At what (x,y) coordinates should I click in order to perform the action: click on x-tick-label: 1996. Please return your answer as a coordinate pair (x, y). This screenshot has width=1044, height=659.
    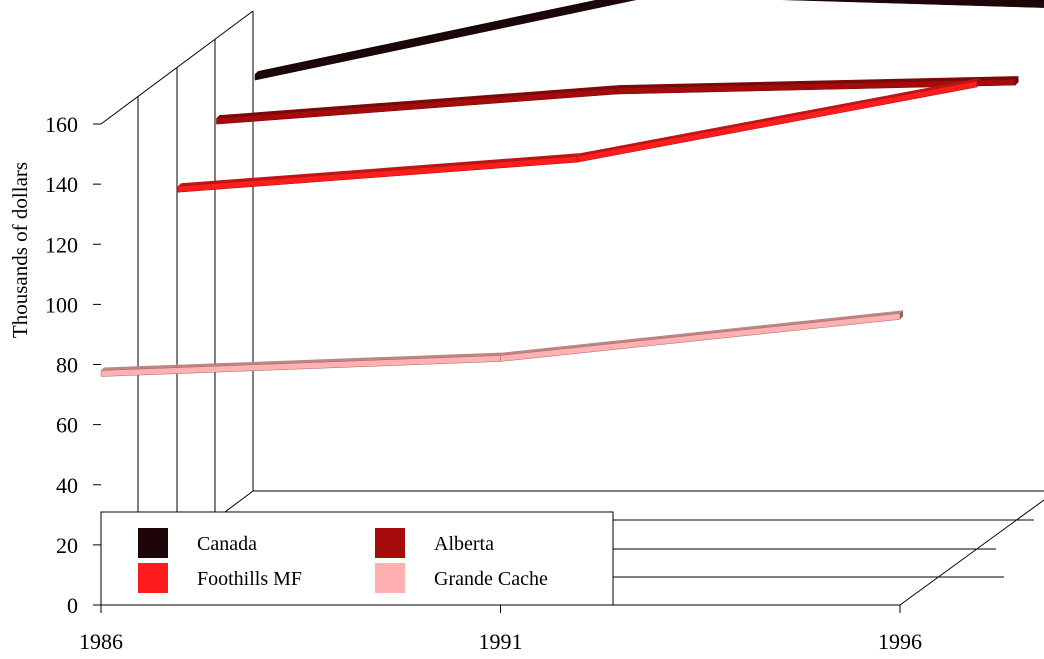
    Looking at the image, I should click on (900, 641).